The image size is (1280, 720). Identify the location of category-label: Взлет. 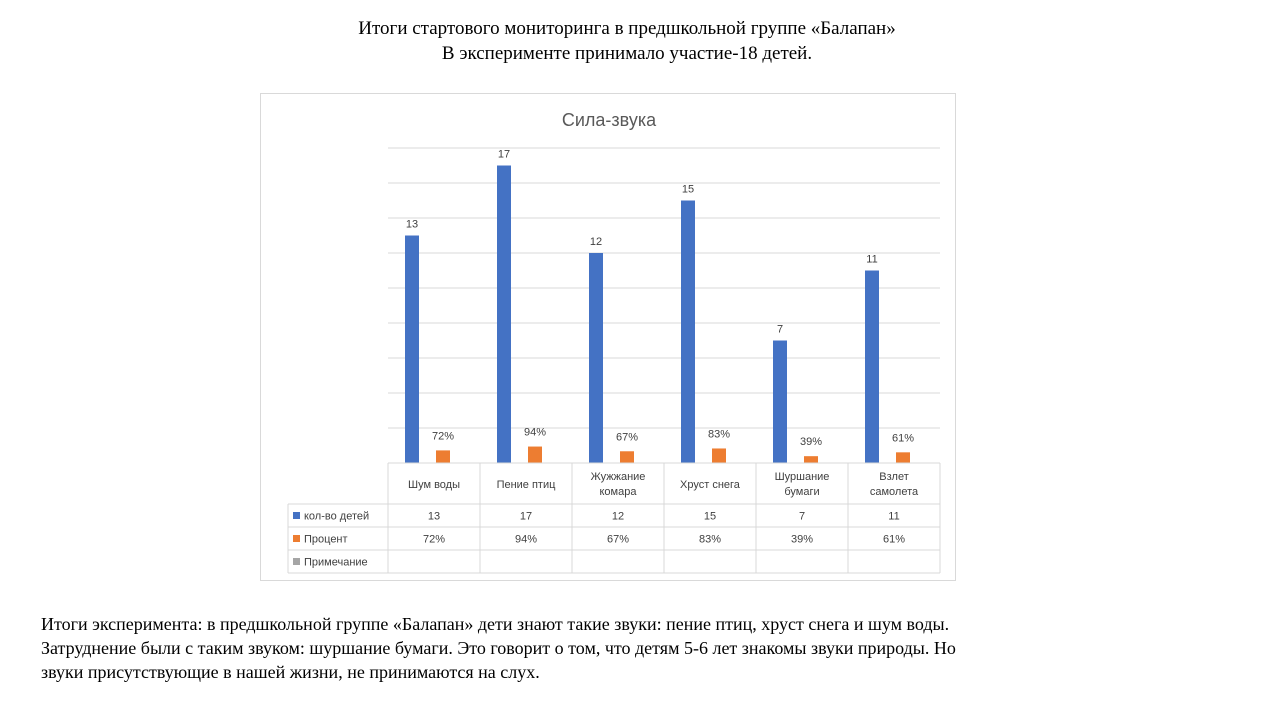
(893, 477).